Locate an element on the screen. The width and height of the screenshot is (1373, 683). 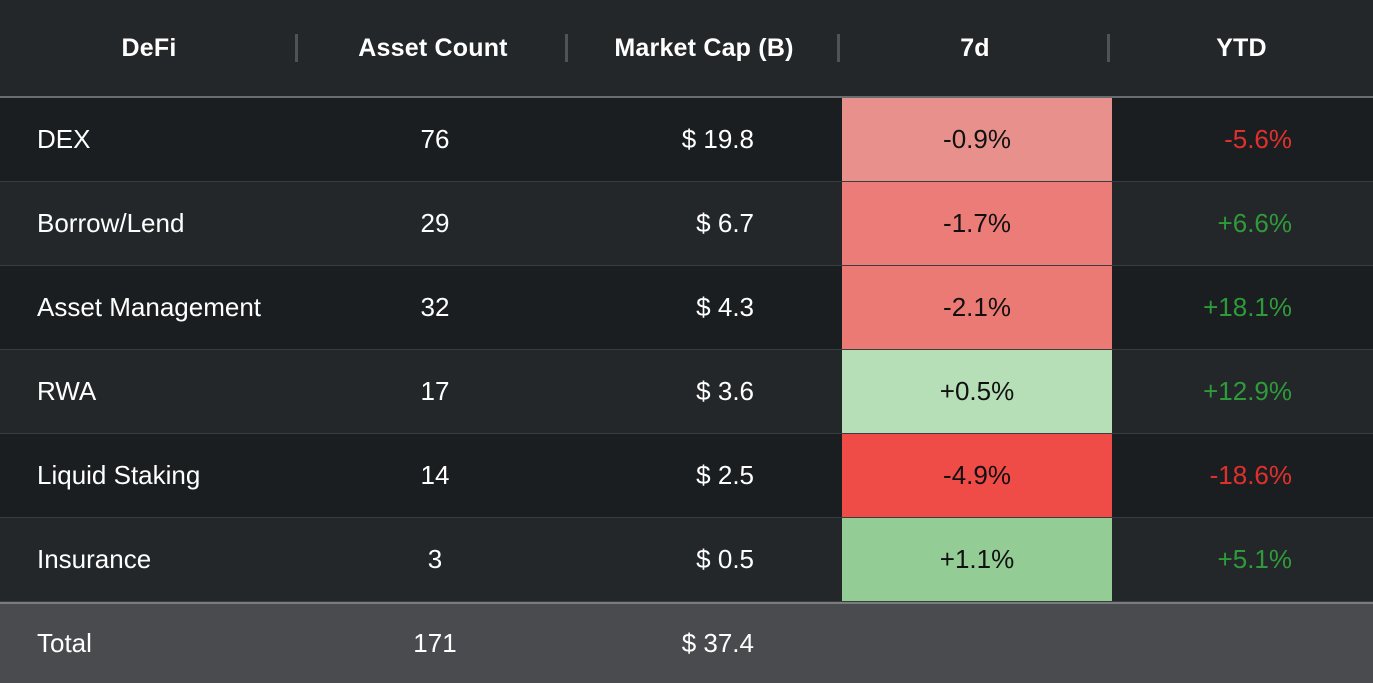
sector-name: Insurance is located at coordinates (94, 559).